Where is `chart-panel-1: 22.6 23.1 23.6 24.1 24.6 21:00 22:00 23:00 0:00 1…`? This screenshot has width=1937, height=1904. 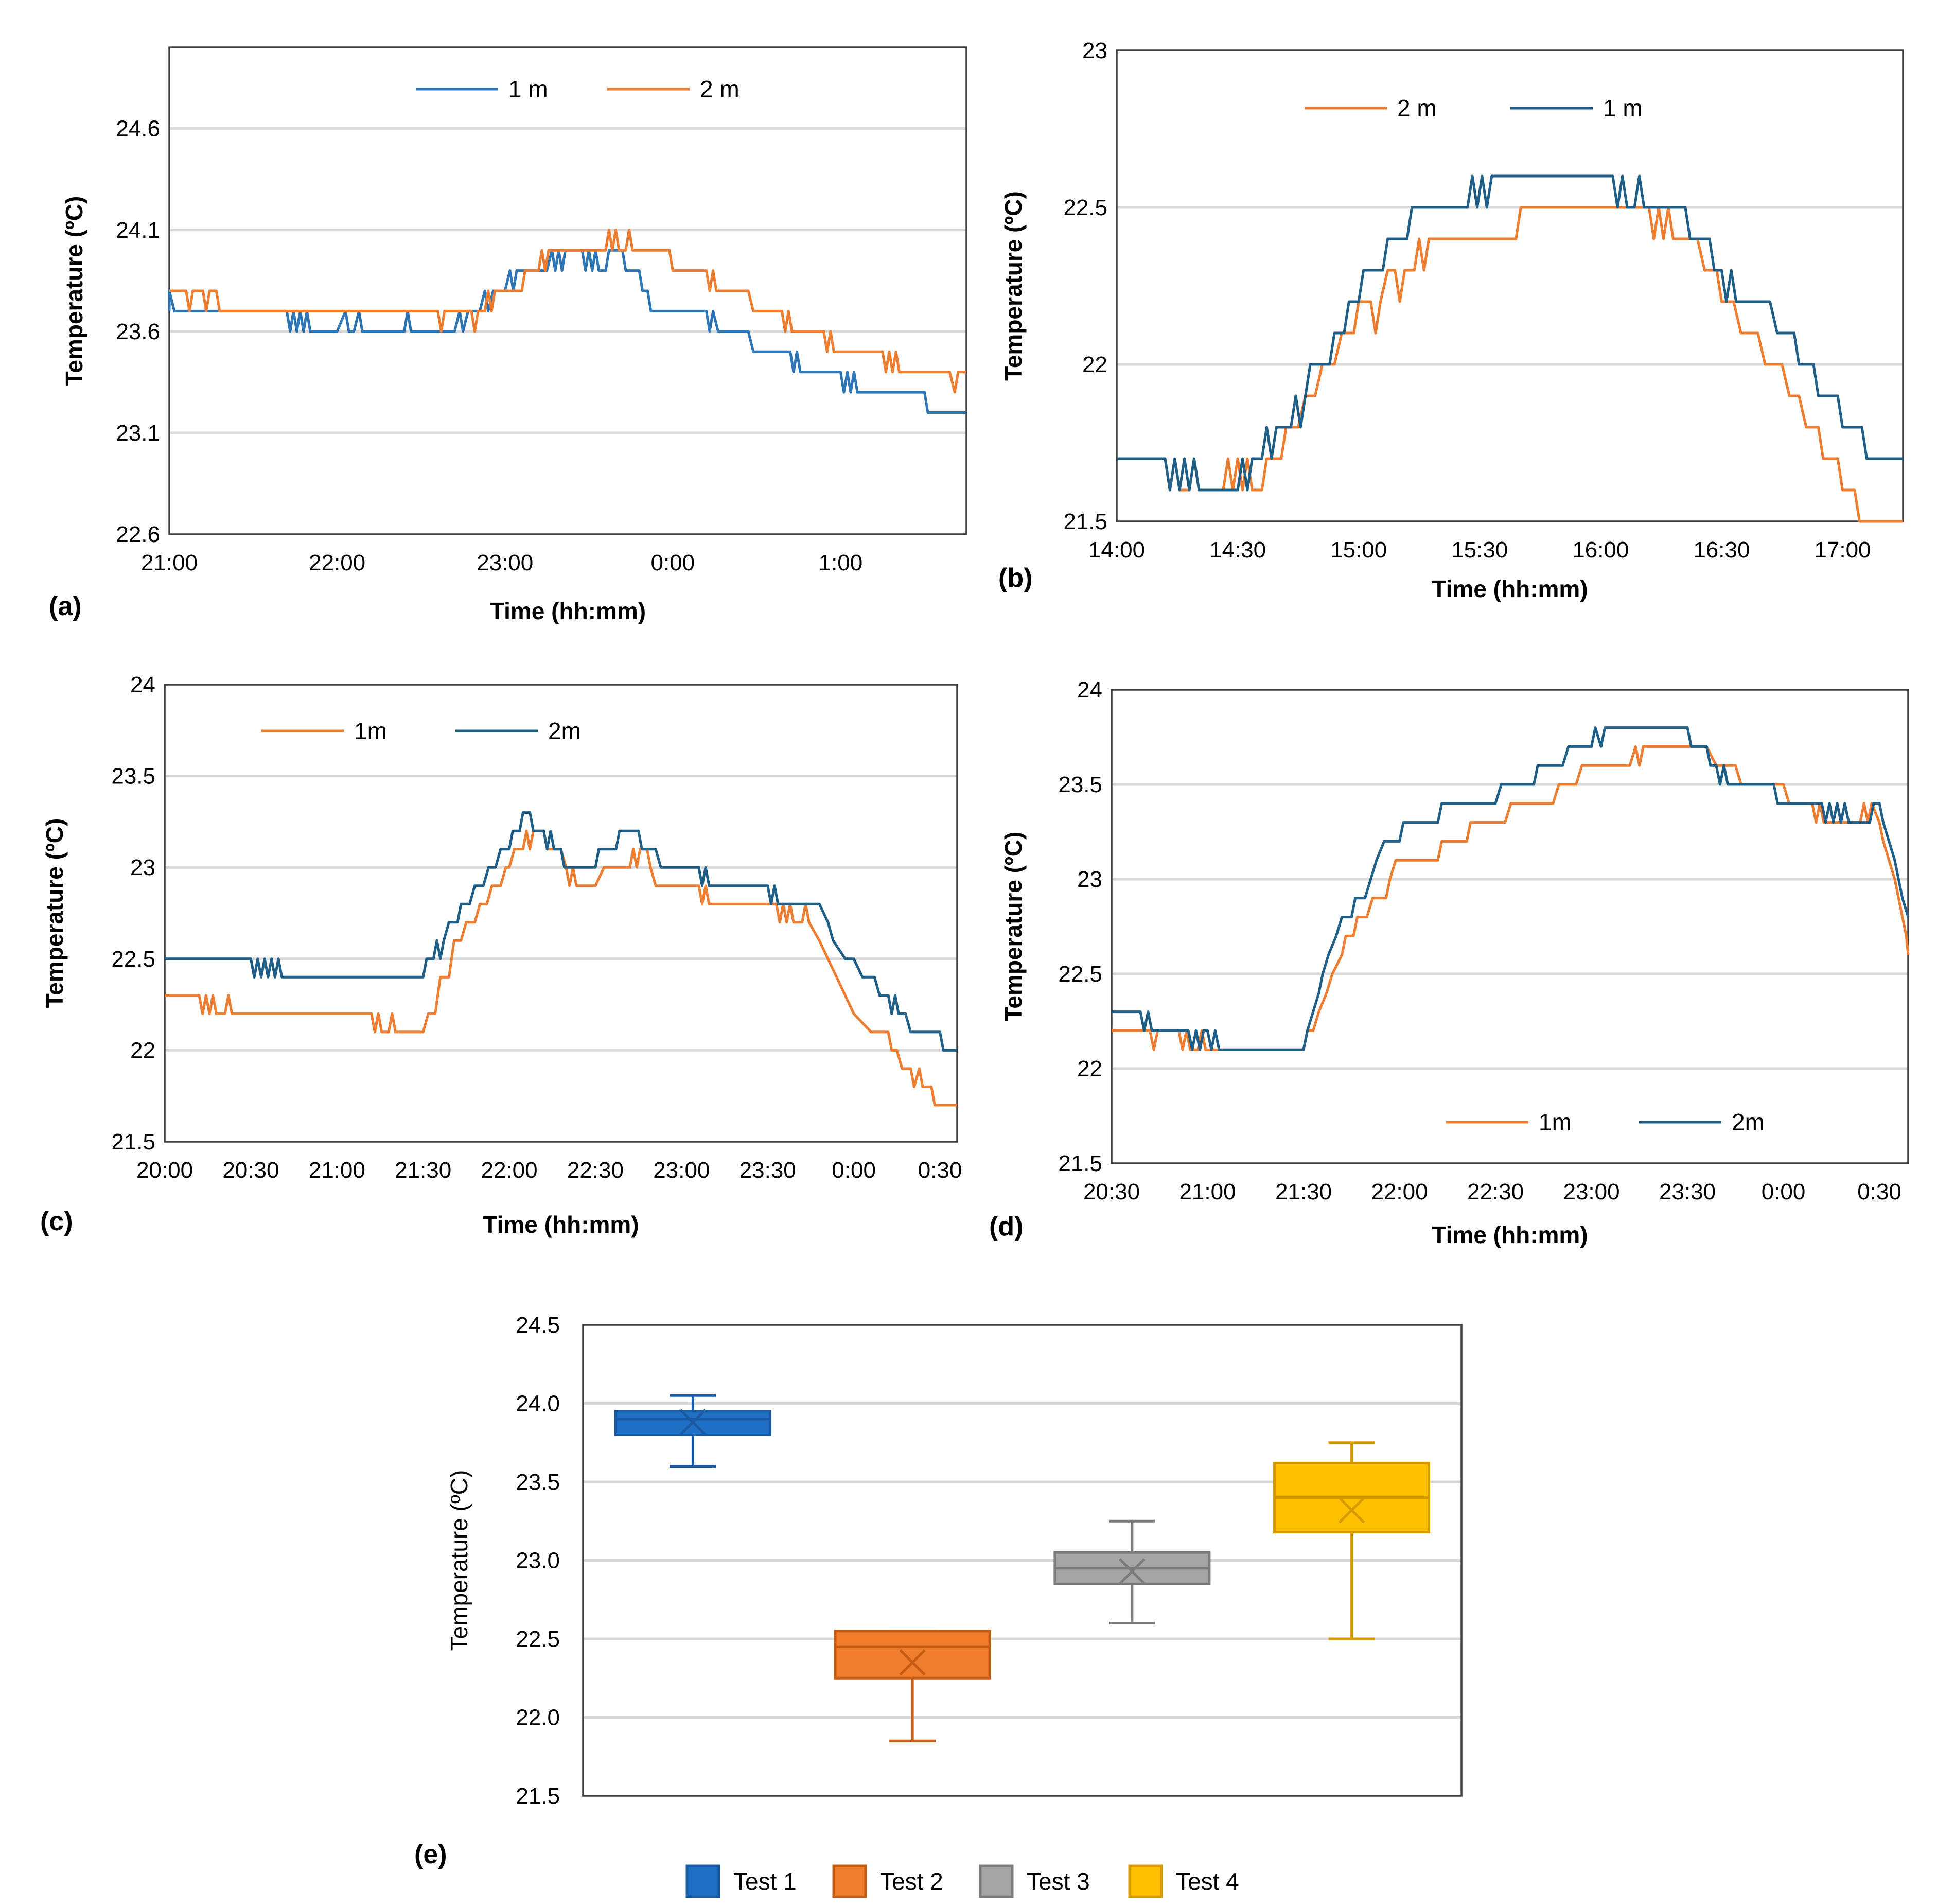
chart-panel-1: 22.6 23.1 23.6 24.1 24.6 21:00 22:00 23:00 0:00 1… is located at coordinates (508, 335).